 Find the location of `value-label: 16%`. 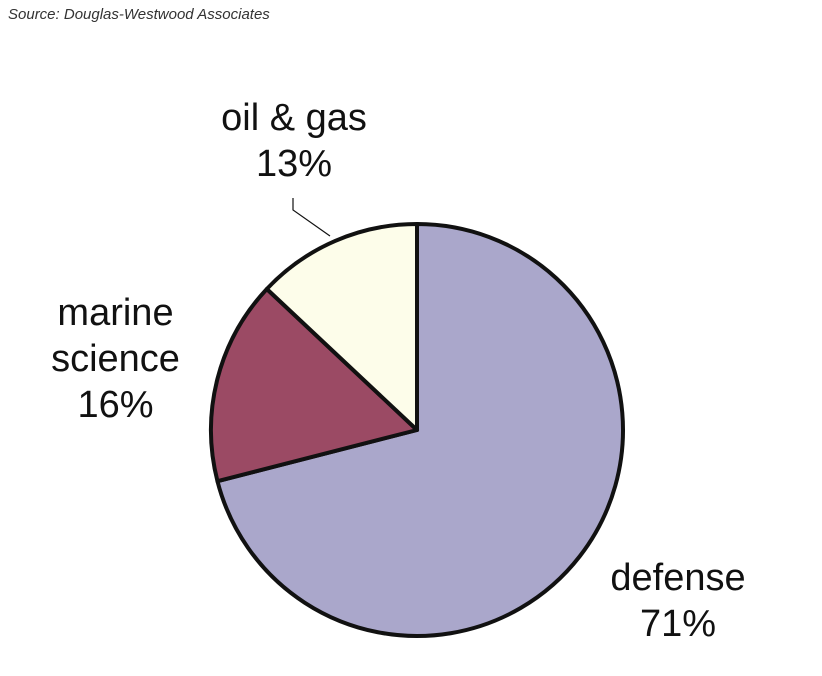

value-label: 16% is located at coordinates (115, 405).